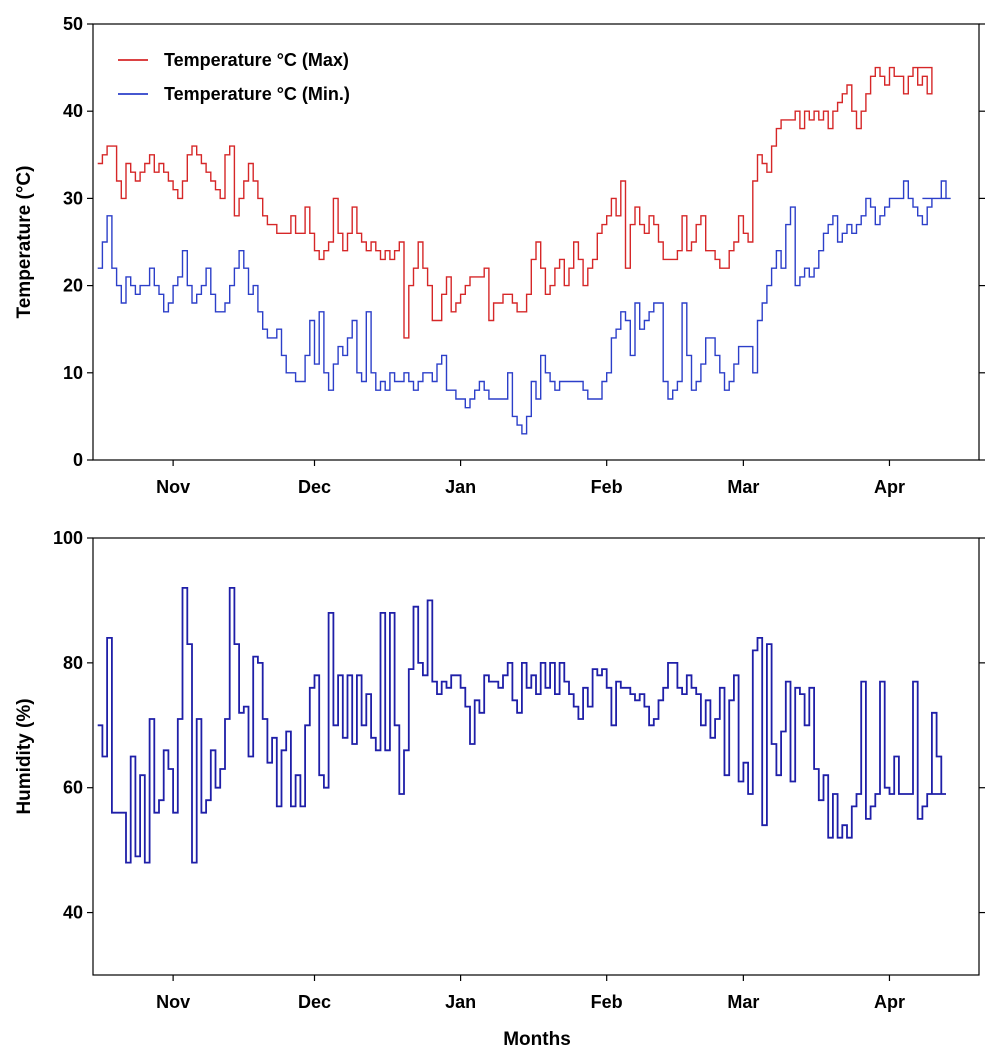  I want to click on y-tick-label: 0, so click(78, 460).